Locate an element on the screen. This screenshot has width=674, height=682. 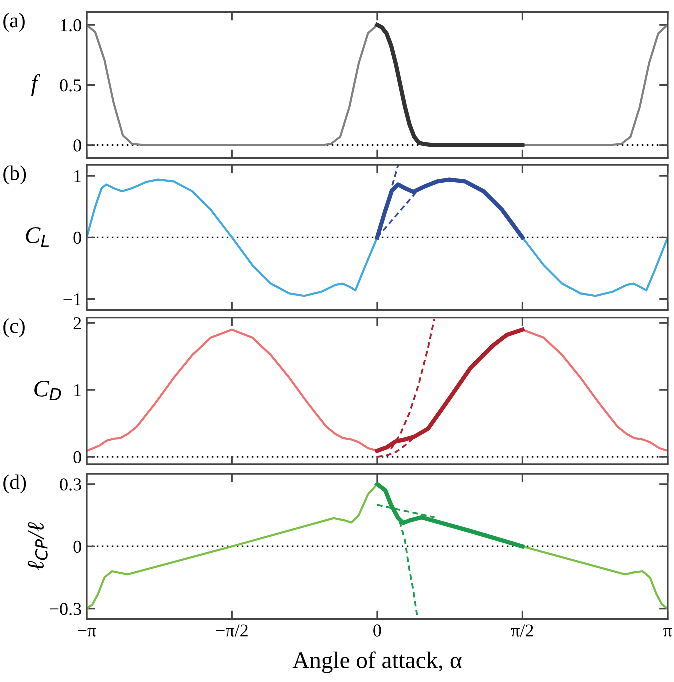
x-tick-label: π is located at coordinates (668, 632).